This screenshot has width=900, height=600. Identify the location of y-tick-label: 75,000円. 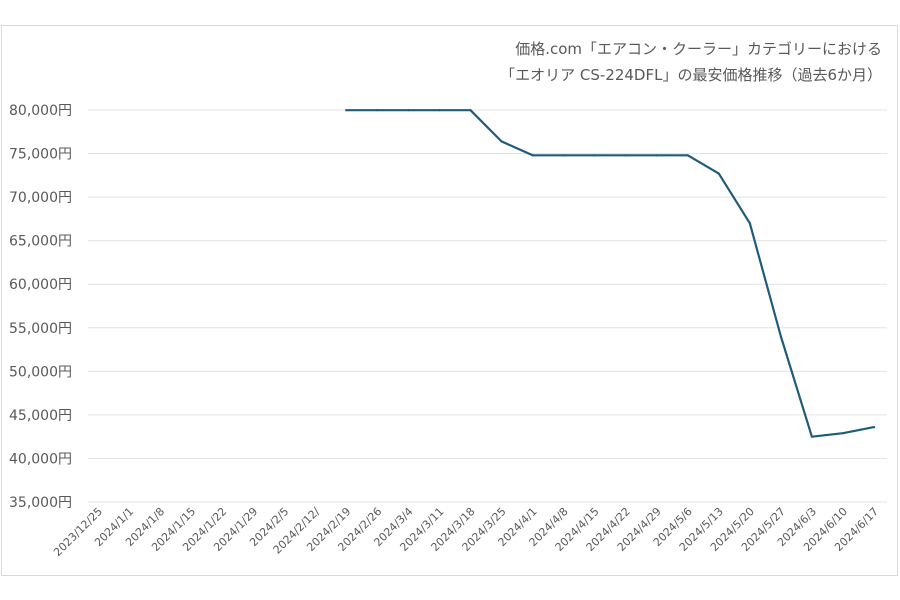
(40, 155).